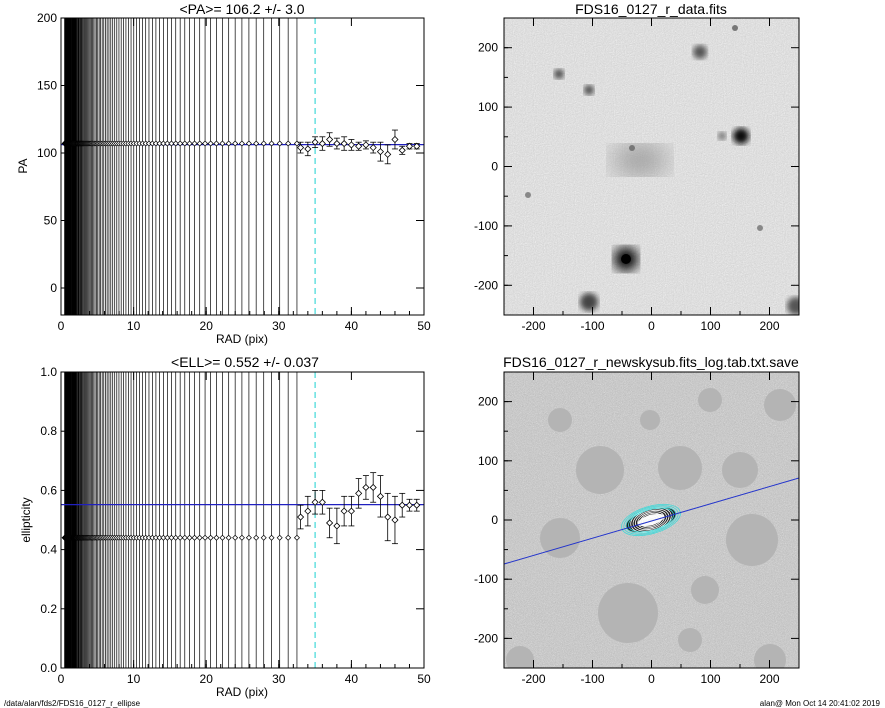  I want to click on y-tick-label: 50, so click(51, 221).